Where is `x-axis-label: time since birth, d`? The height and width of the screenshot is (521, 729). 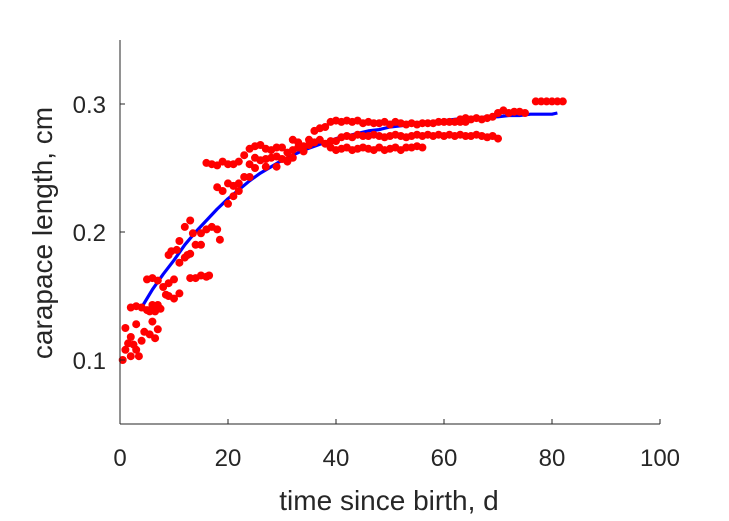 x-axis-label: time since birth, d is located at coordinates (388, 500).